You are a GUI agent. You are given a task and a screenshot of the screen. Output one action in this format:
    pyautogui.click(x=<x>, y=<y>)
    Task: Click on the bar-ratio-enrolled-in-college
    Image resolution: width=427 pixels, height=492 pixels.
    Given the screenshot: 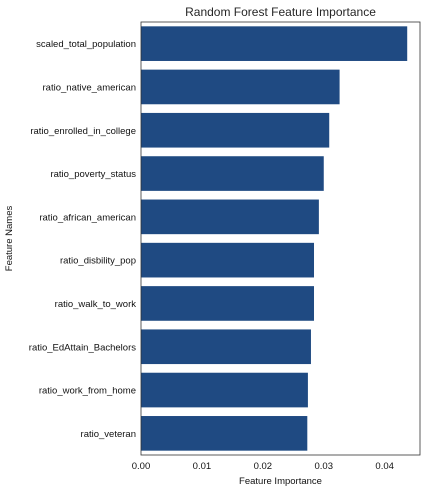 What is the action you would take?
    pyautogui.click(x=235, y=130)
    